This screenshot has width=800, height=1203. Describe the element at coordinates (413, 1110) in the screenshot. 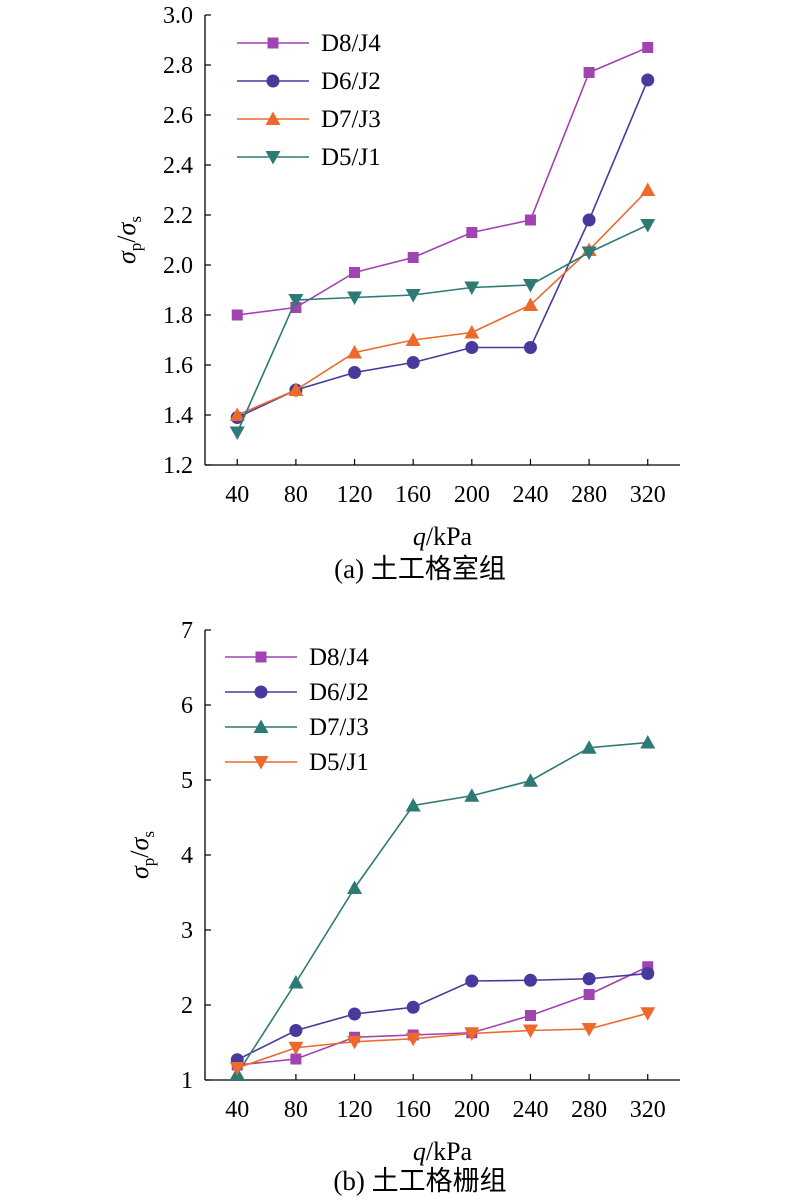

I see `x-tick-label: 160` at that location.